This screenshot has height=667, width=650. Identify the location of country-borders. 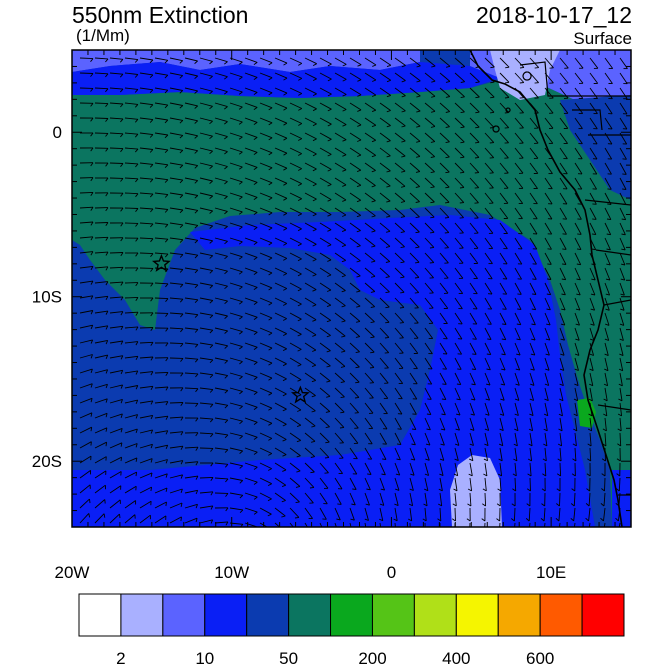
(575, 278).